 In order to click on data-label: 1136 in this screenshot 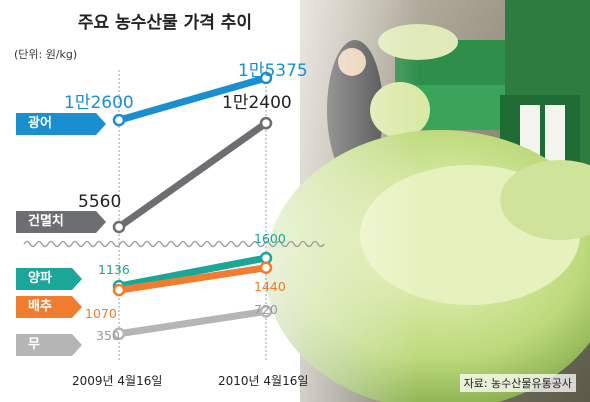, I will do `click(114, 269)`.